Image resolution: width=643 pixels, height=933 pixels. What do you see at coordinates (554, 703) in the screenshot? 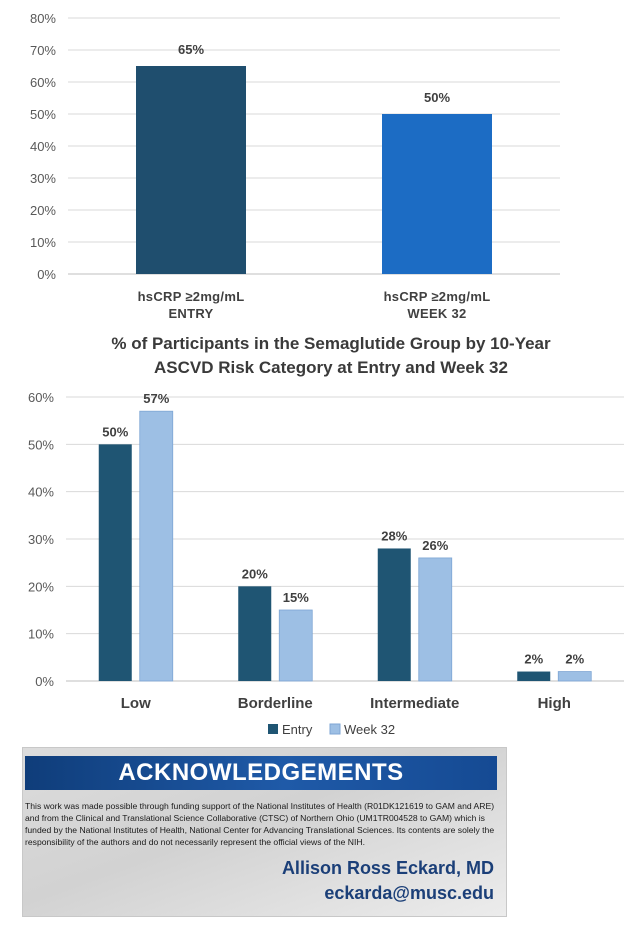
I see `category-label: High` at bounding box center [554, 703].